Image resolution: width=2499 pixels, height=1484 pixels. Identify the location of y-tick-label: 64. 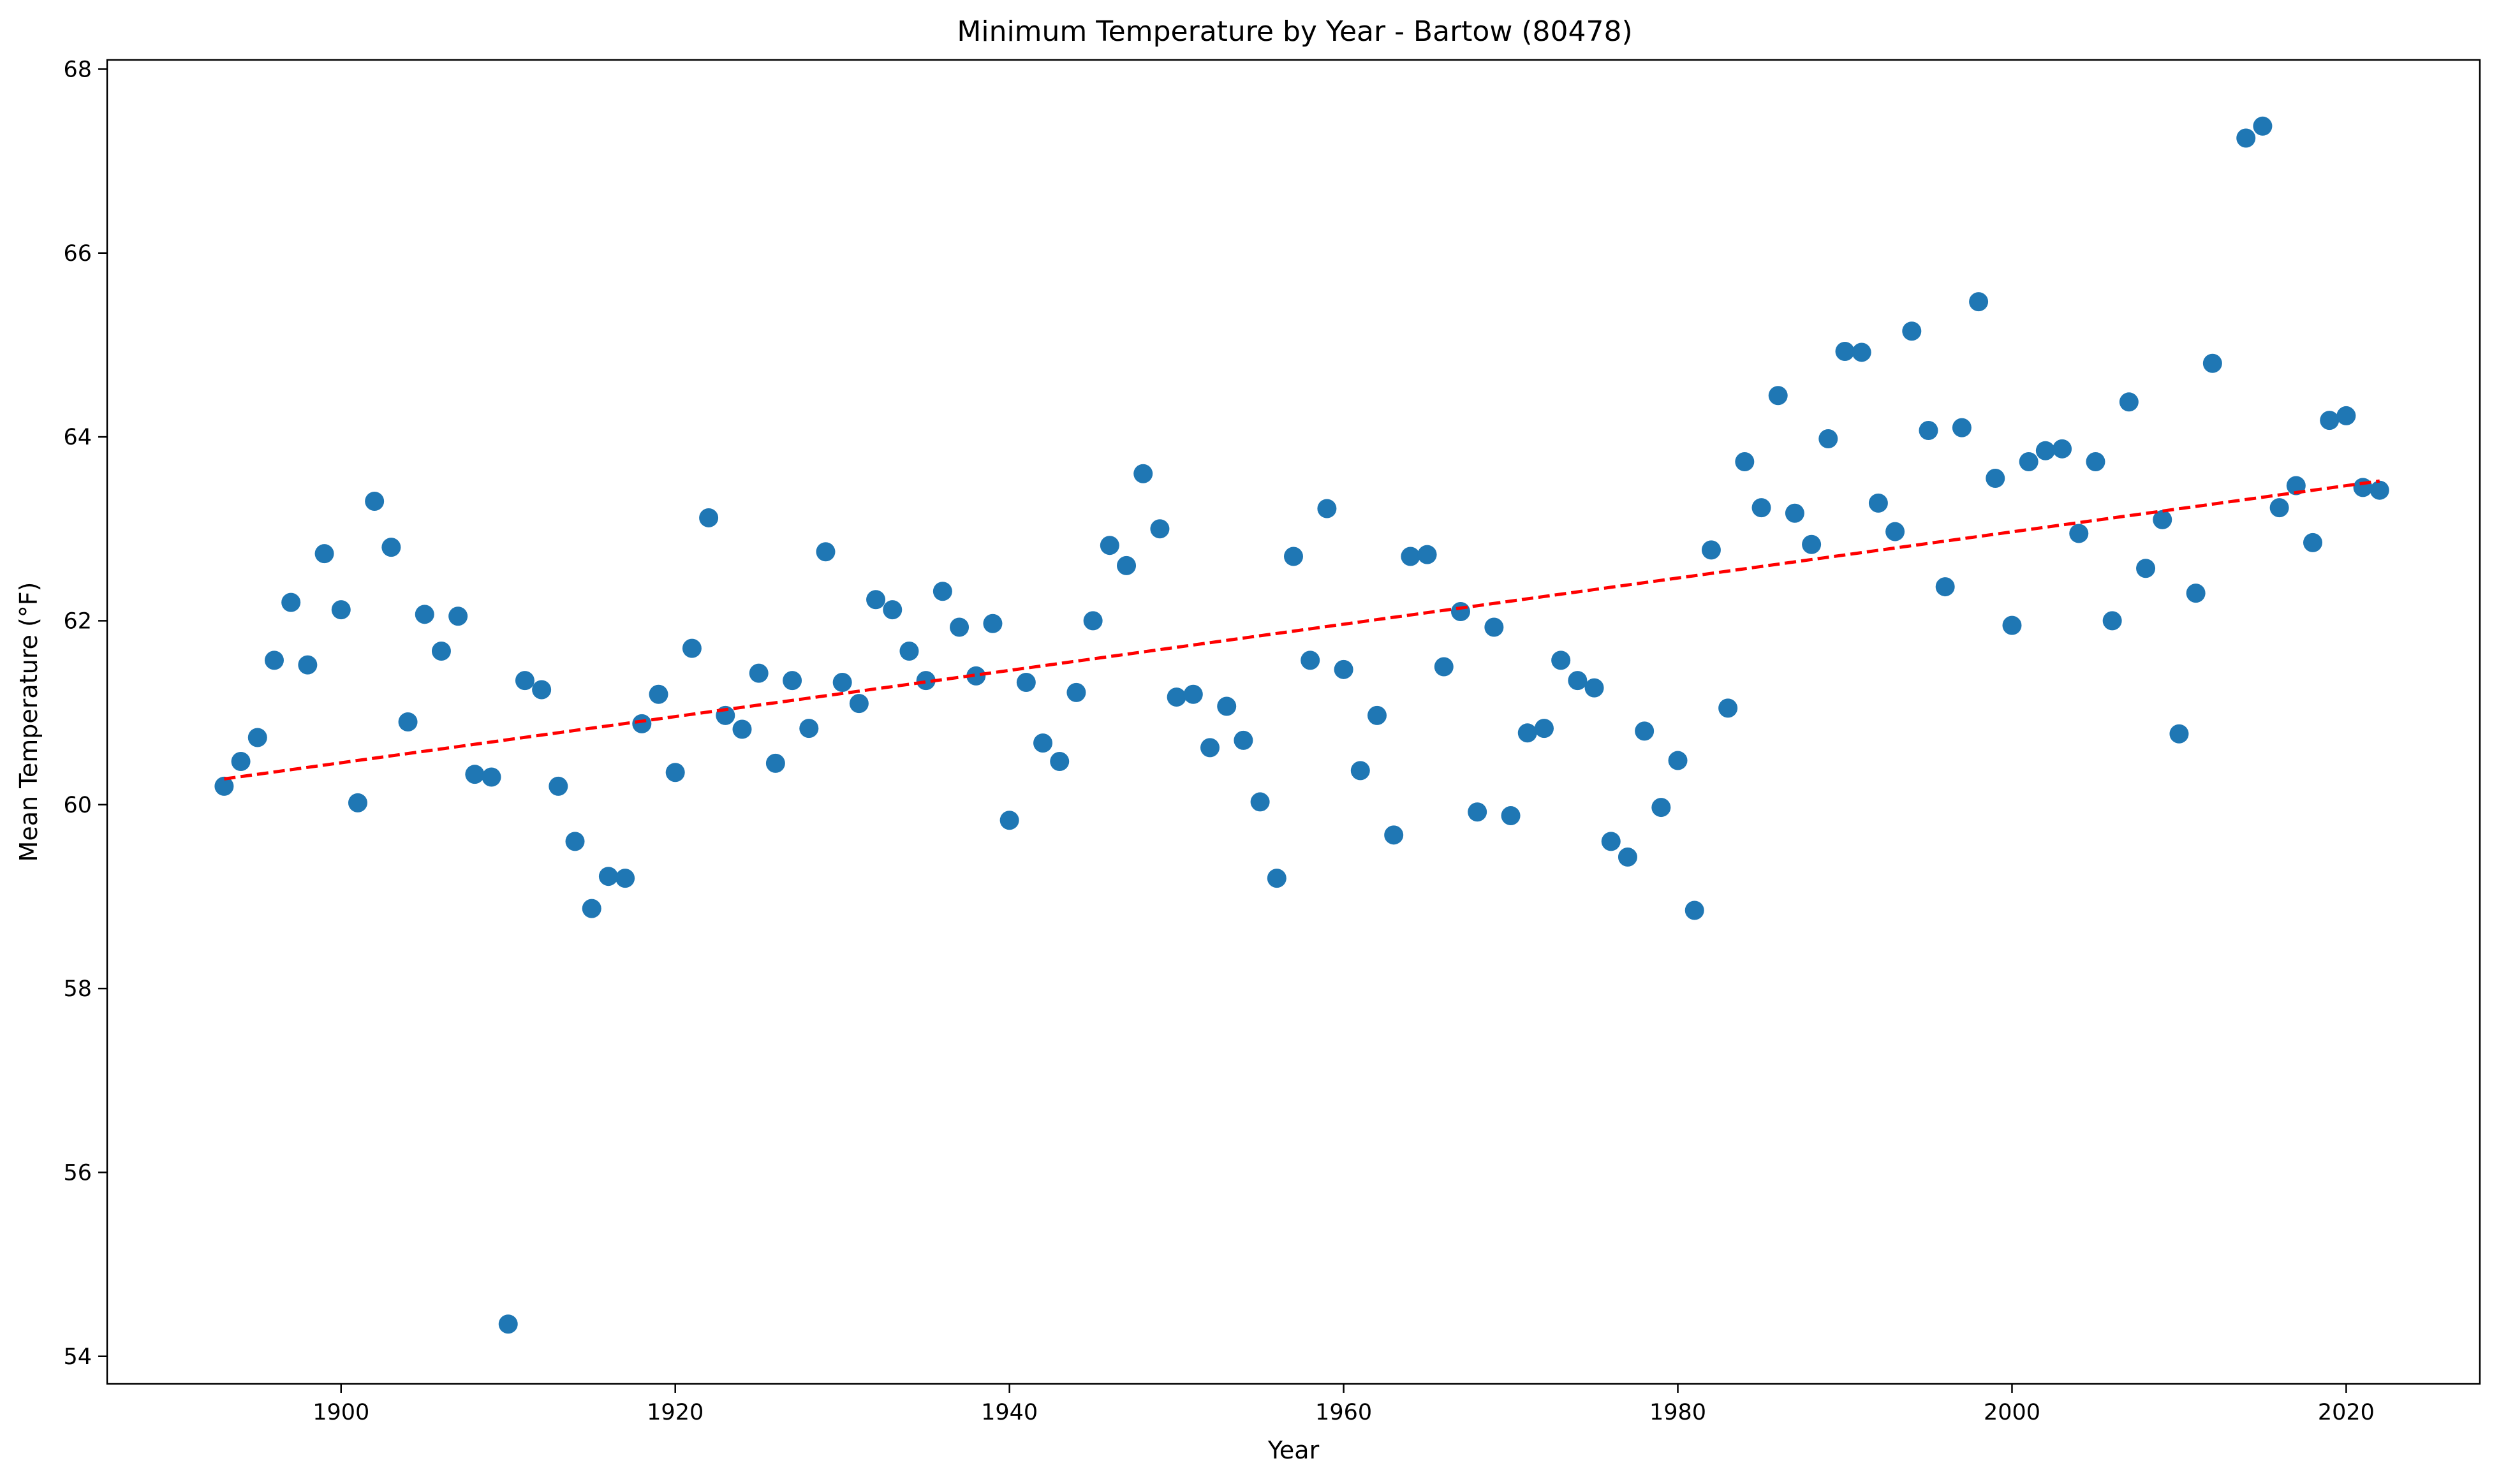
(78, 438).